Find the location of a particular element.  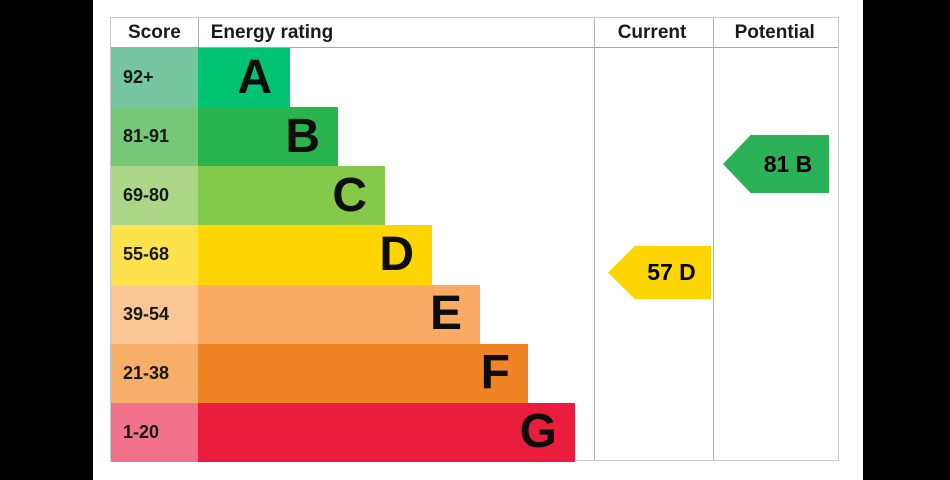

rating-bar-e: E is located at coordinates (339, 314).